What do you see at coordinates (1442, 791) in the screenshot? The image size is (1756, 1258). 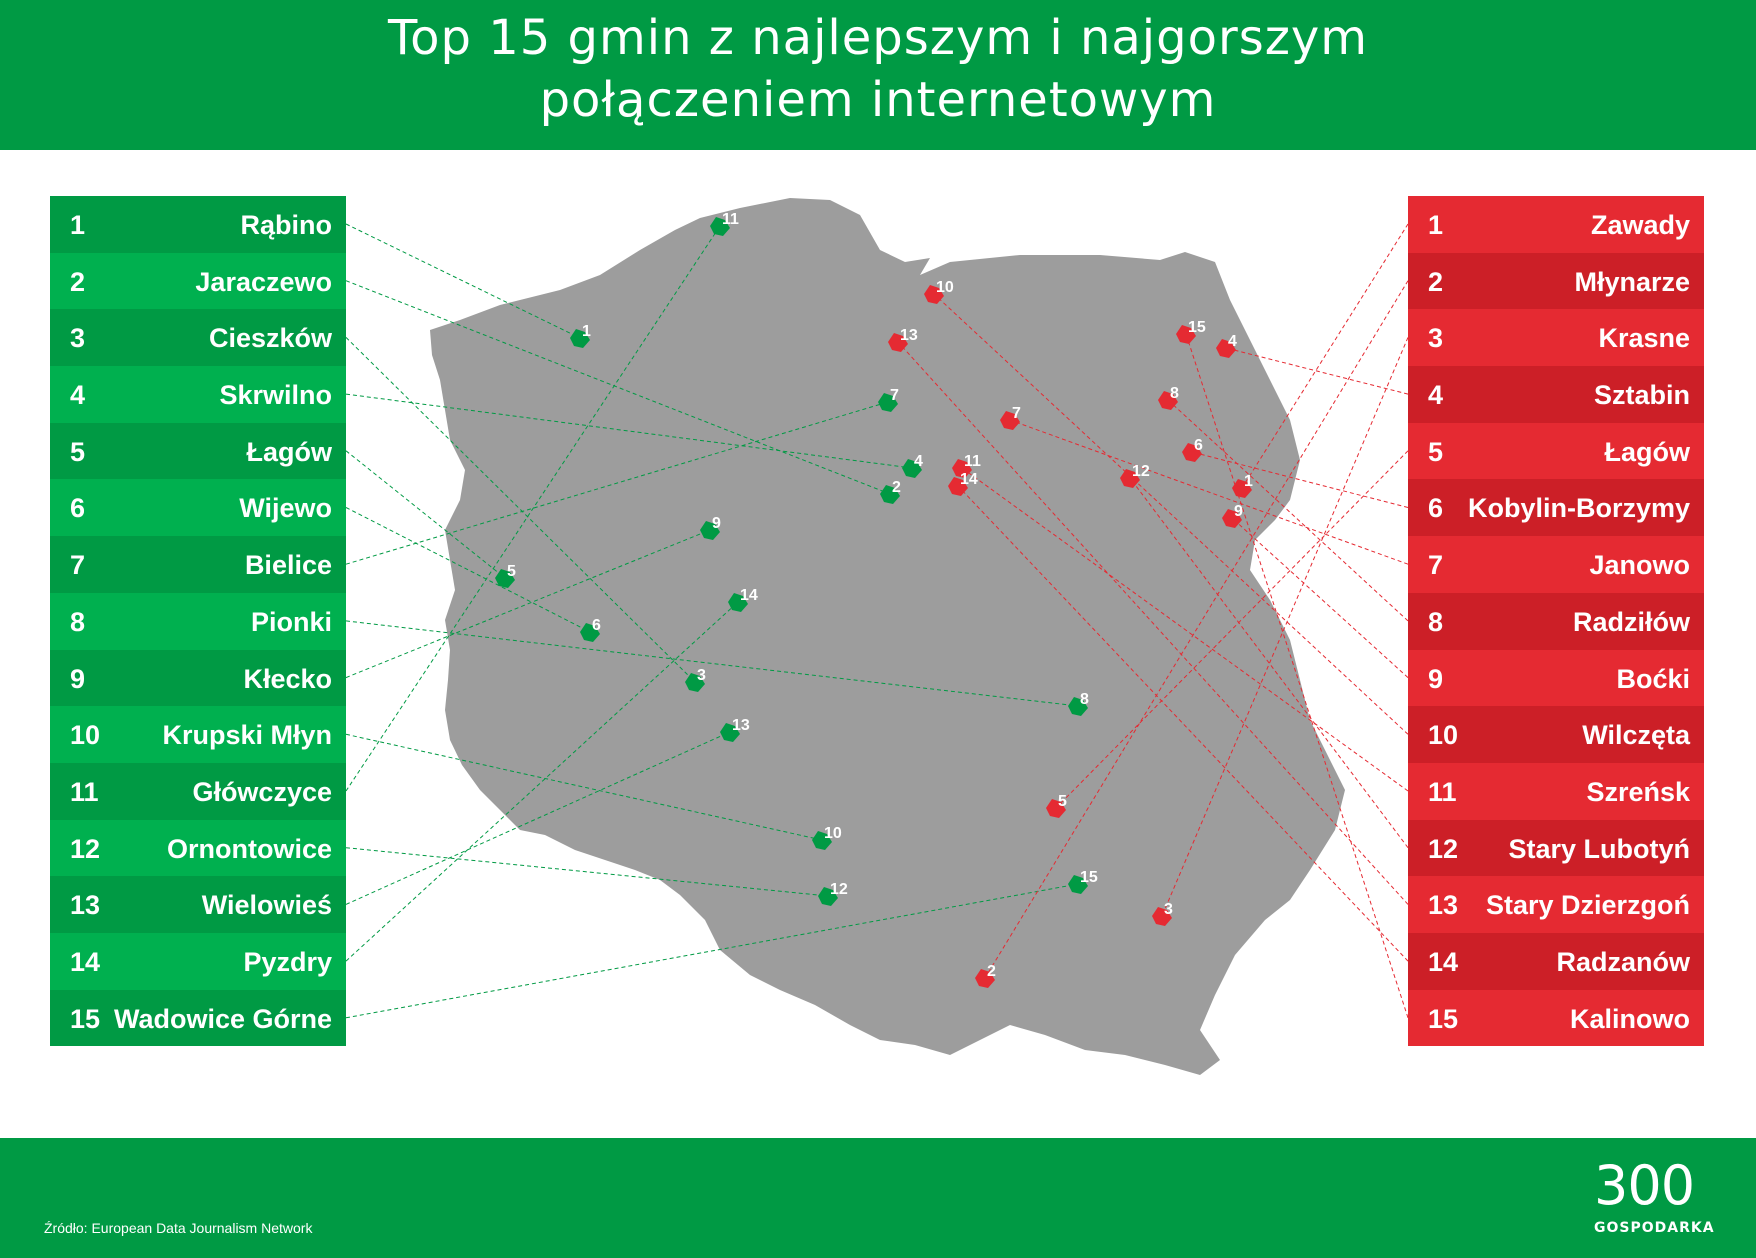 I see `worst-rank: 11` at bounding box center [1442, 791].